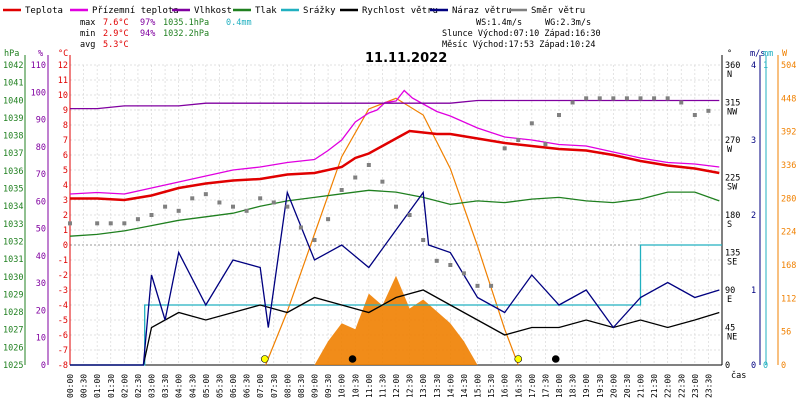 The image size is (800, 400). What do you see at coordinates (521, 34) in the screenshot?
I see `info-sun: Slunce Východ:07:10 Západ:16:30` at bounding box center [521, 34].